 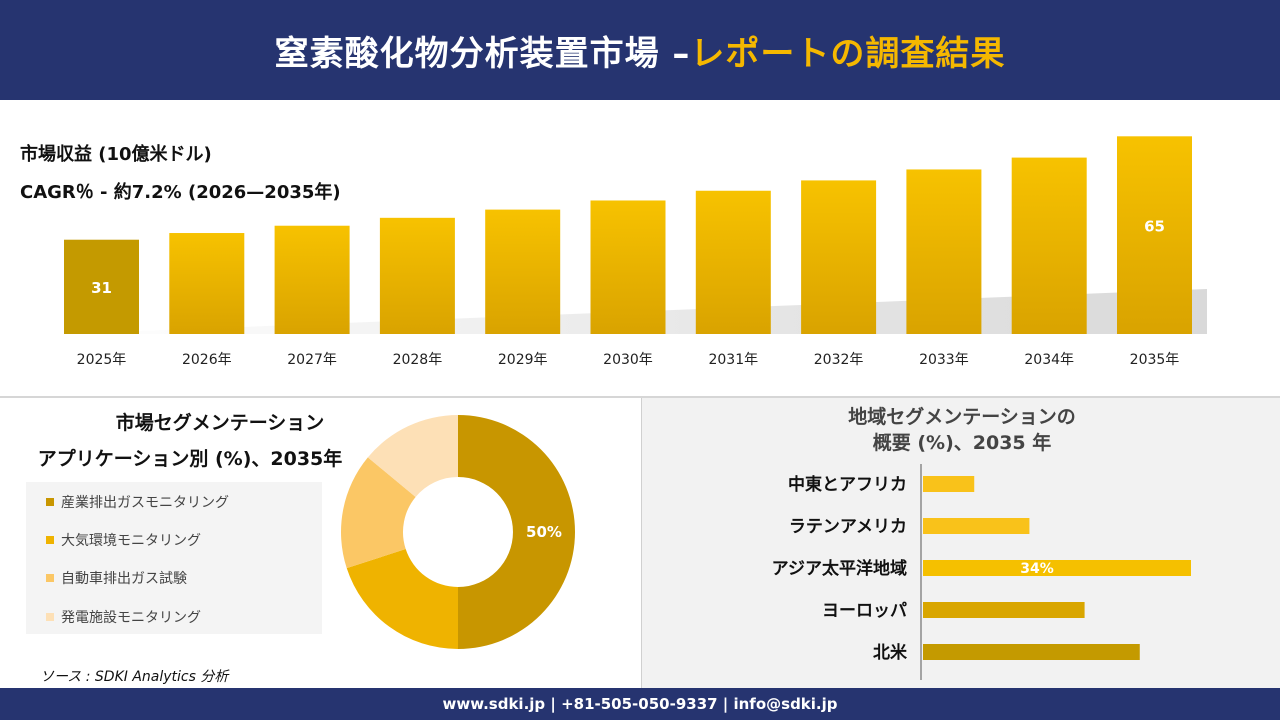 I want to click on year-tick-label: 2028年, so click(x=418, y=360).